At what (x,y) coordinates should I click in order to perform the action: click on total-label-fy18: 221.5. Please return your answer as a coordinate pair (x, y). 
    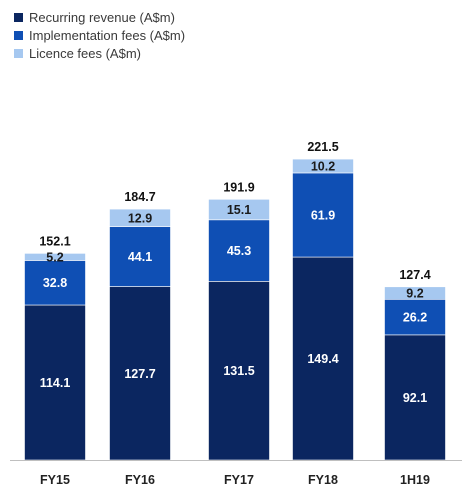
    Looking at the image, I should click on (322, 147).